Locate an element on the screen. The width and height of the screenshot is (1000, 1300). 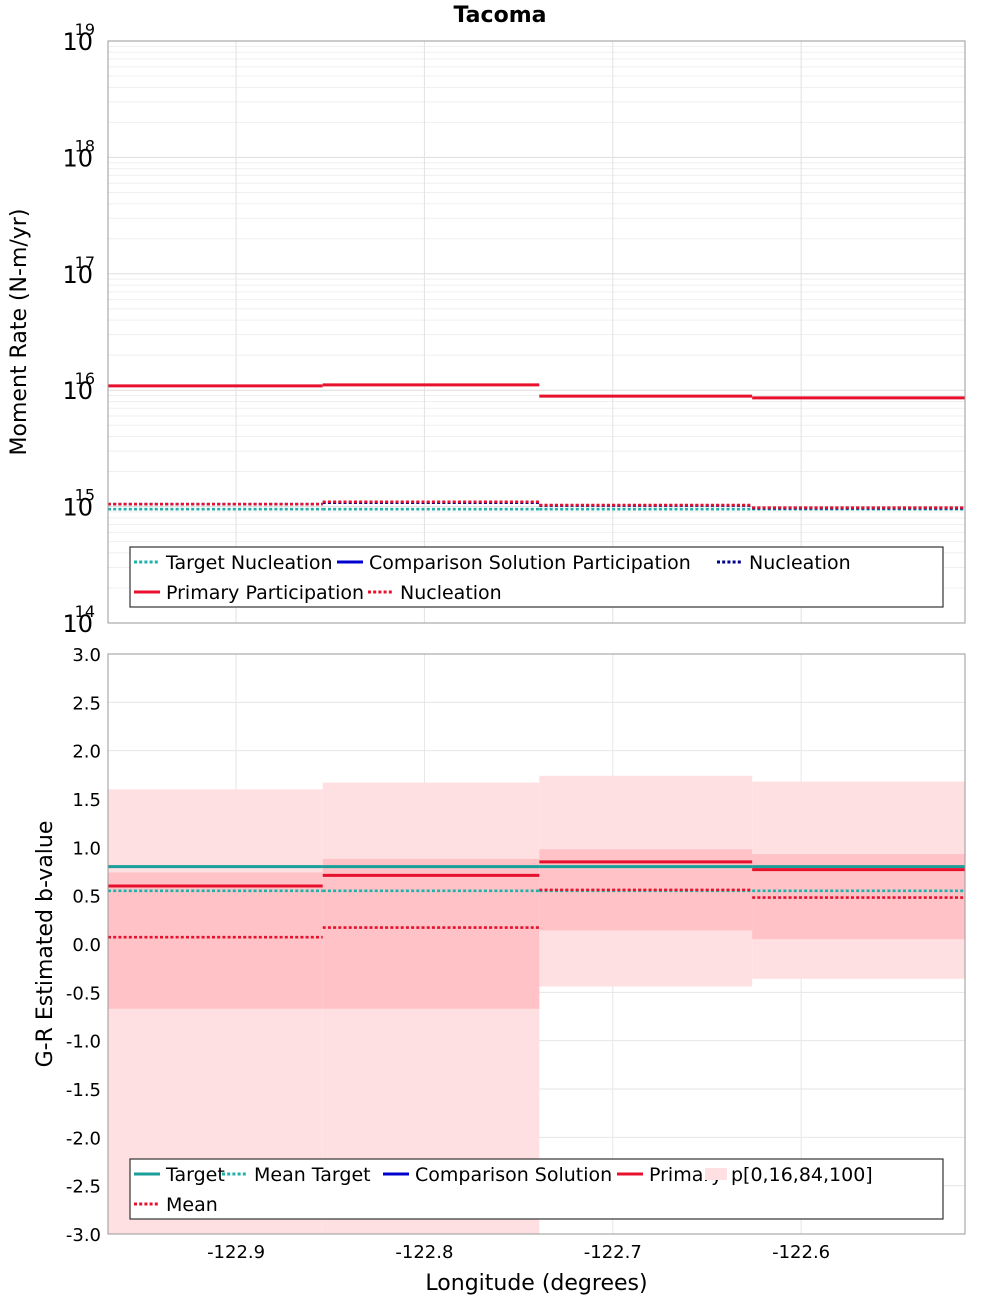
y-tick-label: 0.0 is located at coordinates (86, 945).